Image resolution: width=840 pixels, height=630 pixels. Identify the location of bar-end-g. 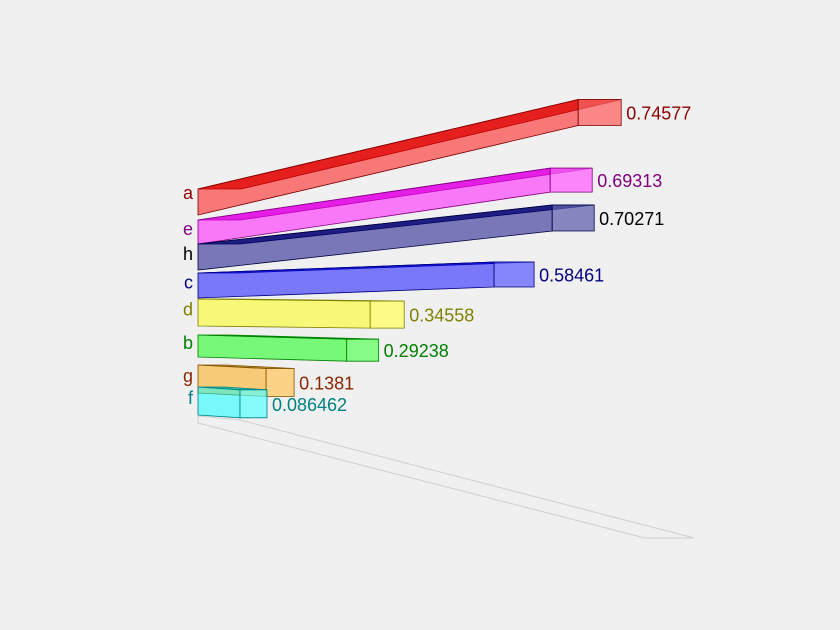
(280, 382).